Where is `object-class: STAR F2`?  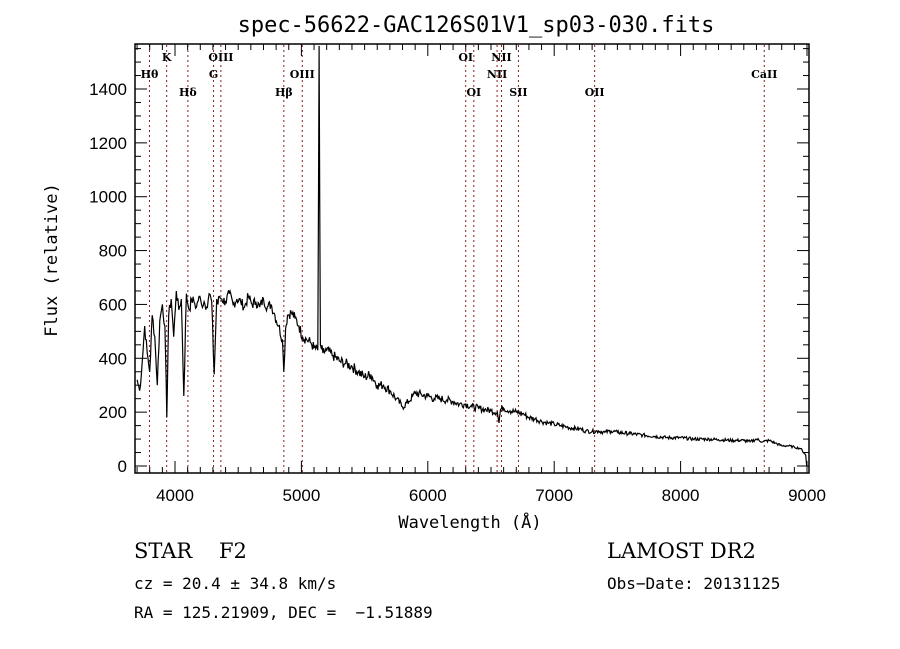 object-class: STAR F2 is located at coordinates (190, 551).